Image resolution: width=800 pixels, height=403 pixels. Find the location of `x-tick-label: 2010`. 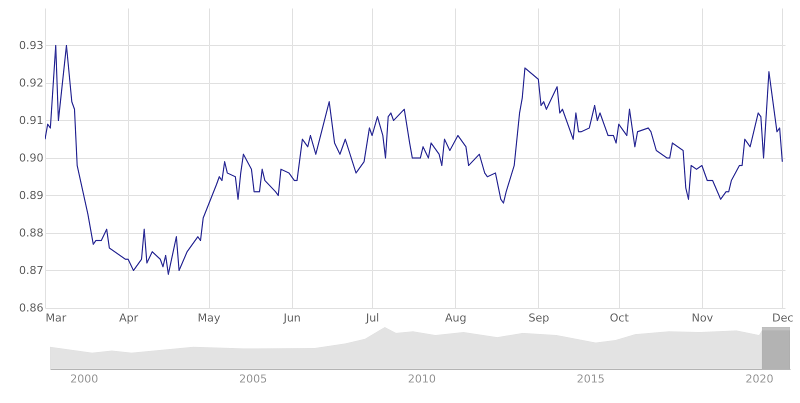

x-tick-label: 2010 is located at coordinates (422, 379).